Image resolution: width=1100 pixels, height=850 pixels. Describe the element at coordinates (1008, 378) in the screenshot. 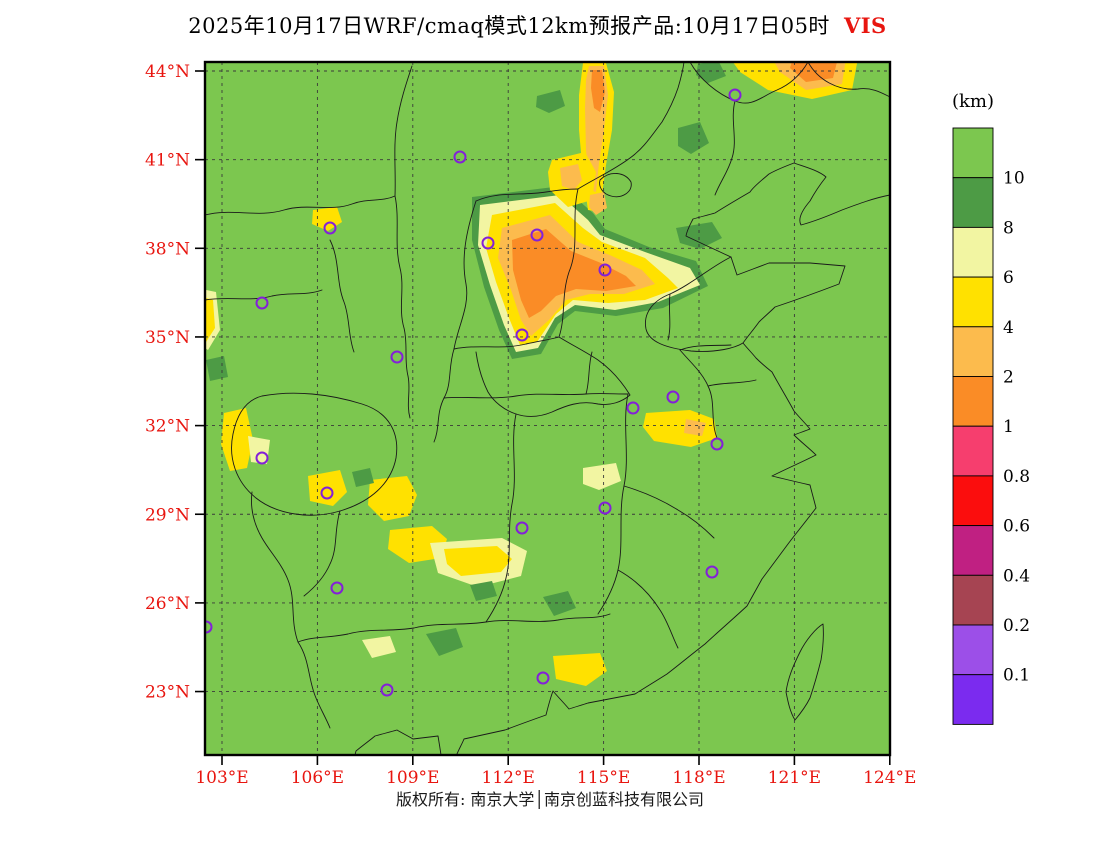

I see `legend-label: 2` at that location.